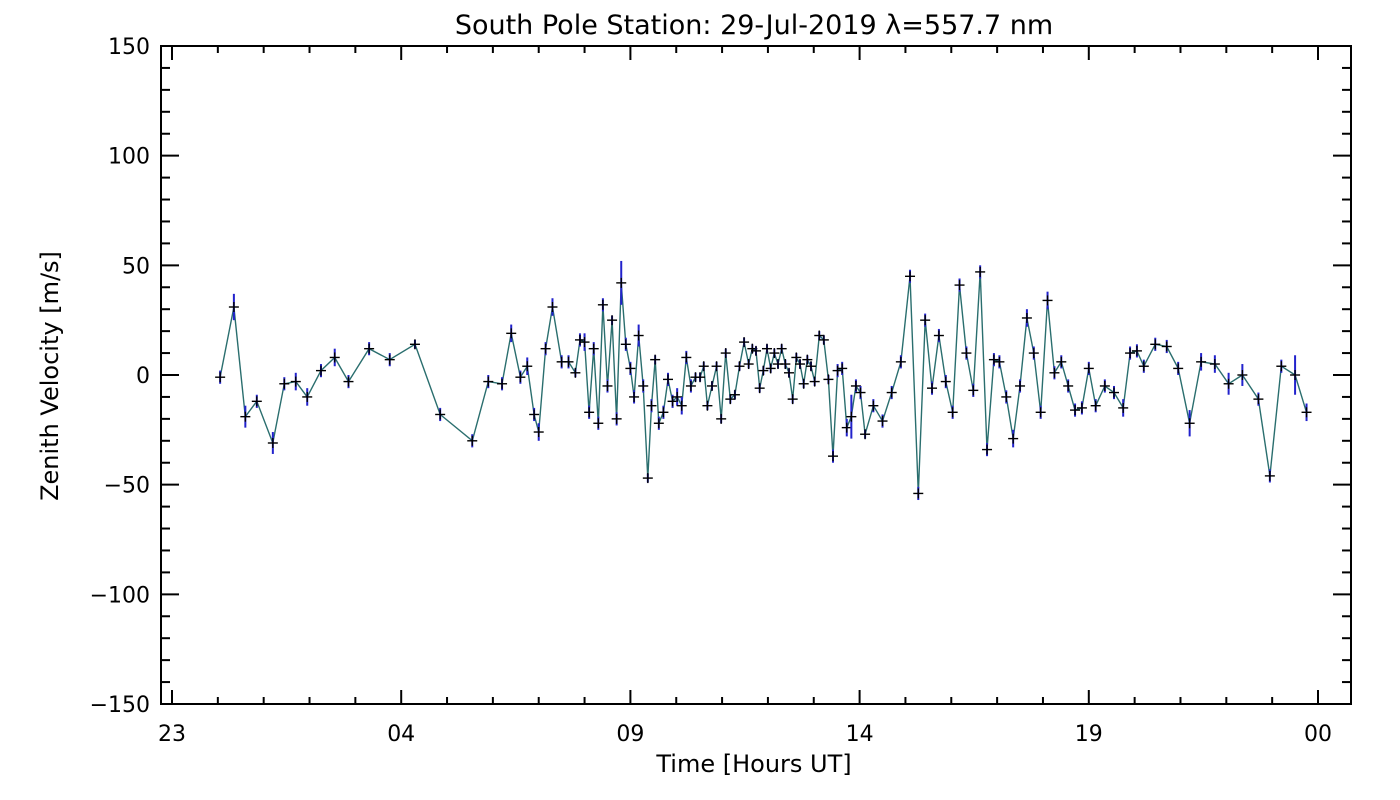  I want to click on y-tick-label: 150, so click(129, 47).